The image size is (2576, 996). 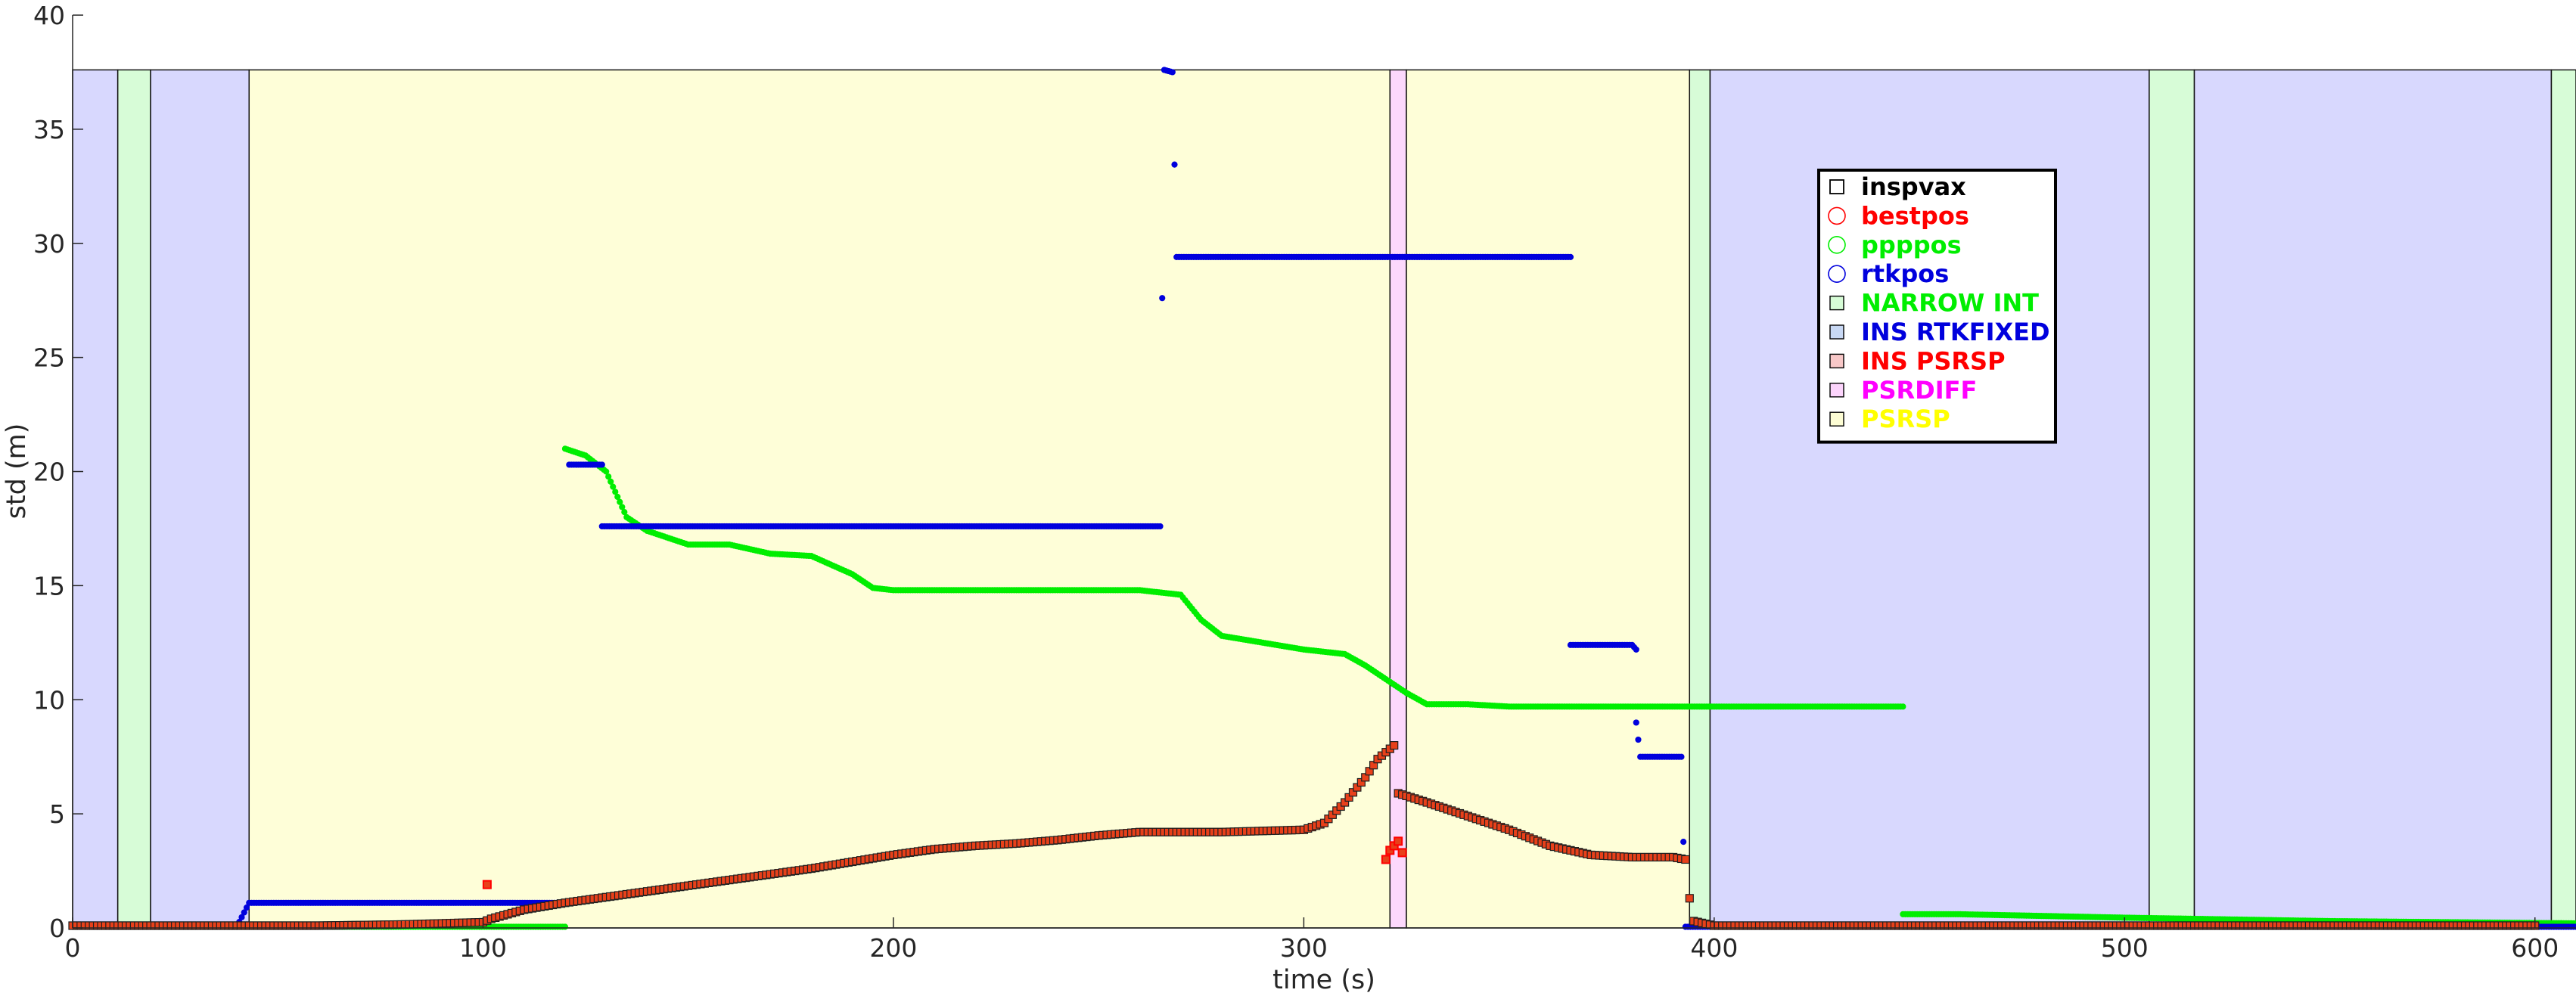 What do you see at coordinates (893, 948) in the screenshot?
I see `x-tick-label: 200` at bounding box center [893, 948].